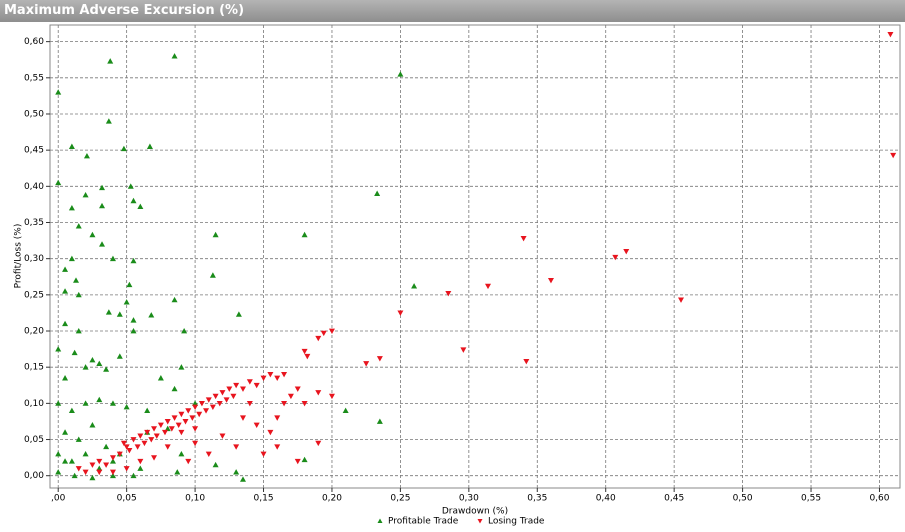 Image resolution: width=905 pixels, height=532 pixels. Describe the element at coordinates (811, 499) in the screenshot. I see `x-tick-label: 0,55` at that location.